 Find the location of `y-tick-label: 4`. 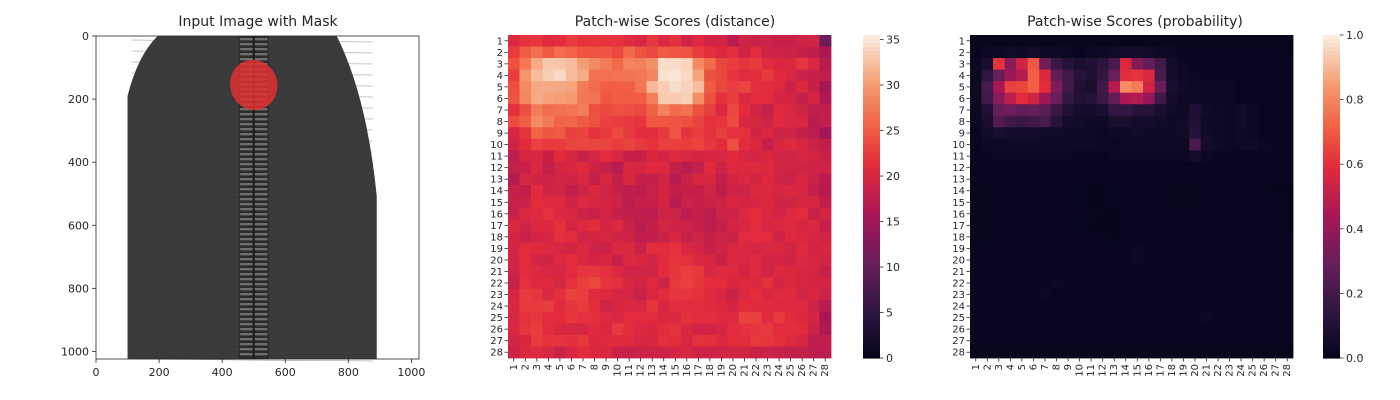

y-tick-label: 4 is located at coordinates (962, 76).